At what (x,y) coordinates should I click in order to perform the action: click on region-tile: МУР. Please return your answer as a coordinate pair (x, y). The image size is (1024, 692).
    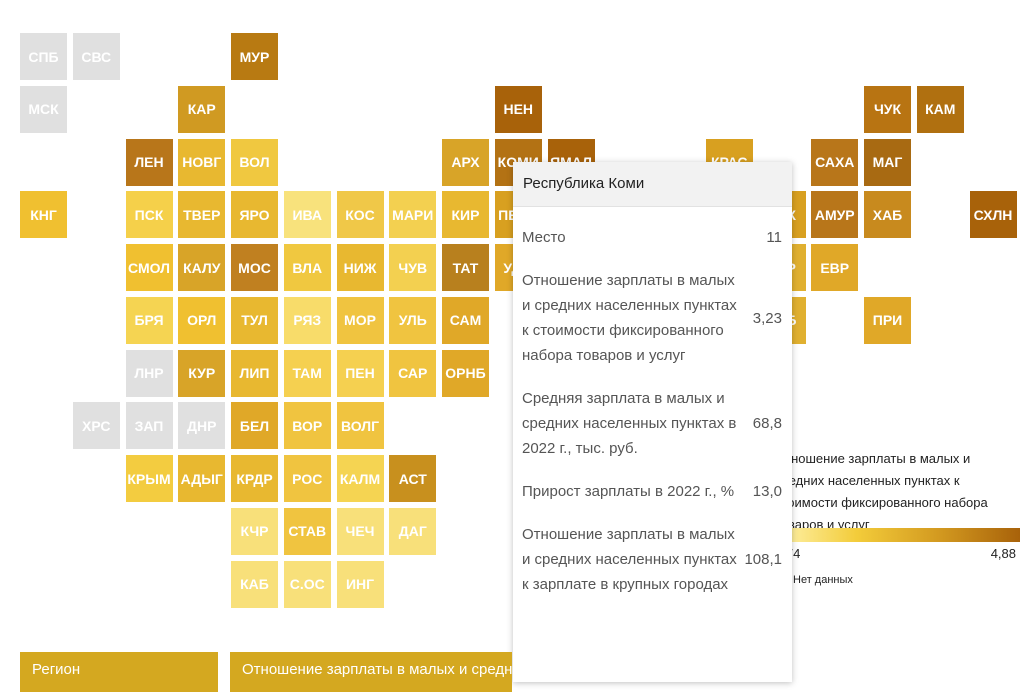
    Looking at the image, I should click on (254, 56).